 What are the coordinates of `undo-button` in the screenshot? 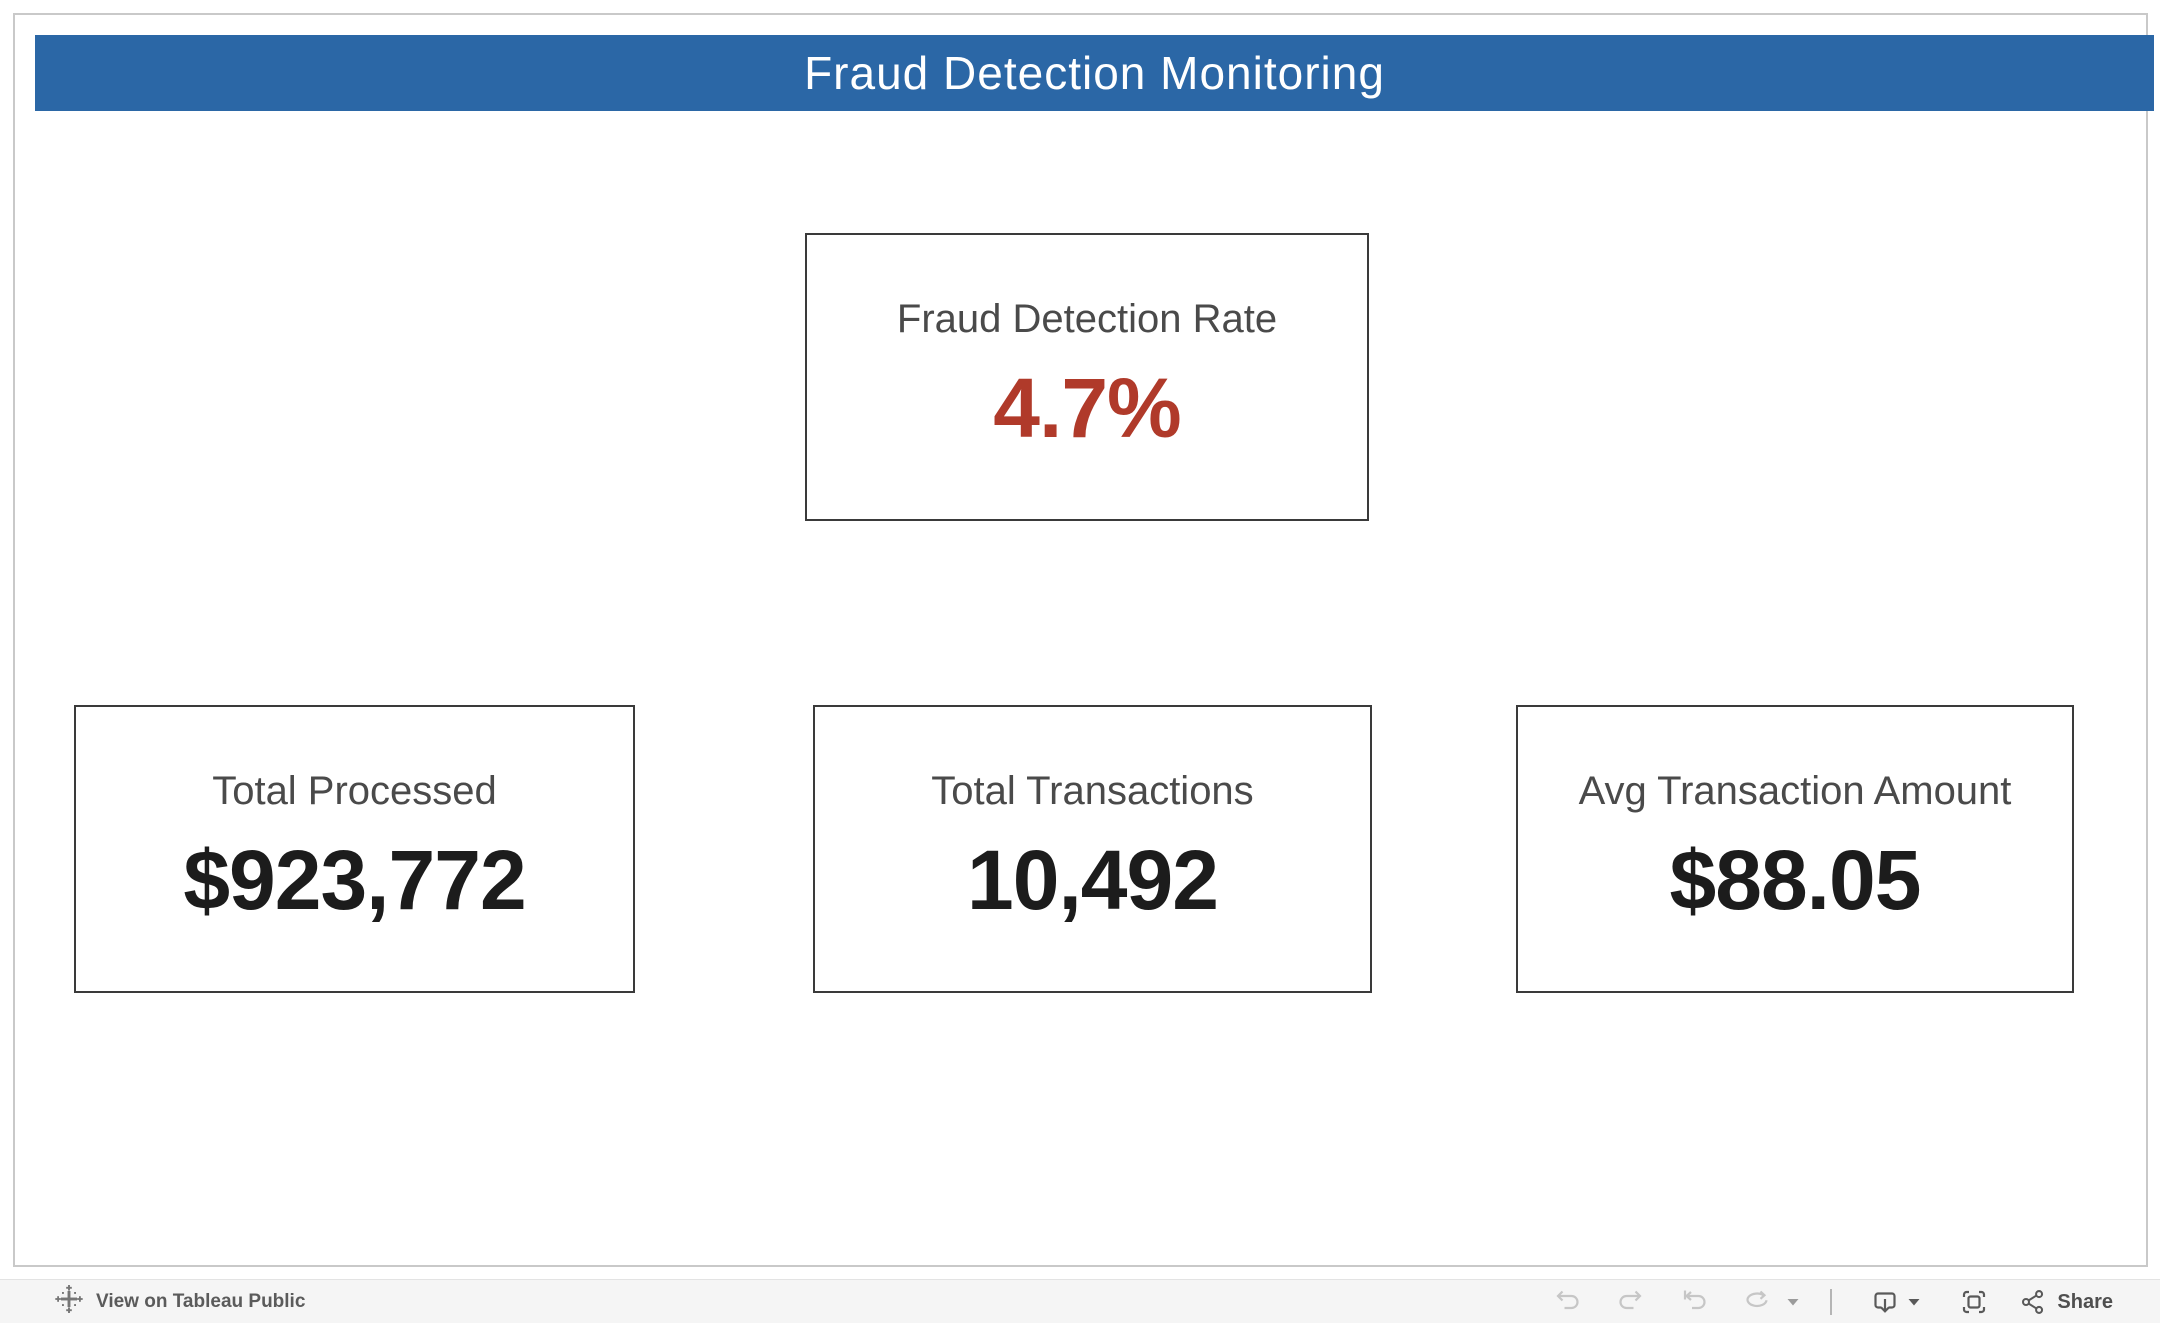 It's located at (1567, 1302).